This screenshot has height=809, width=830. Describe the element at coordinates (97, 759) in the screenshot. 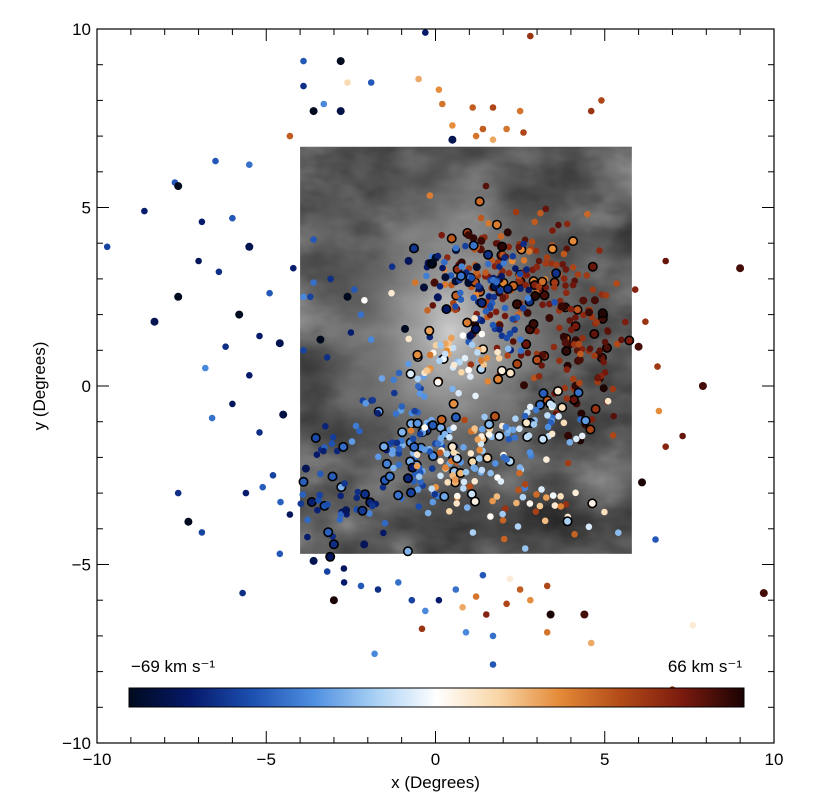

I see `x-tick-label: −10` at that location.